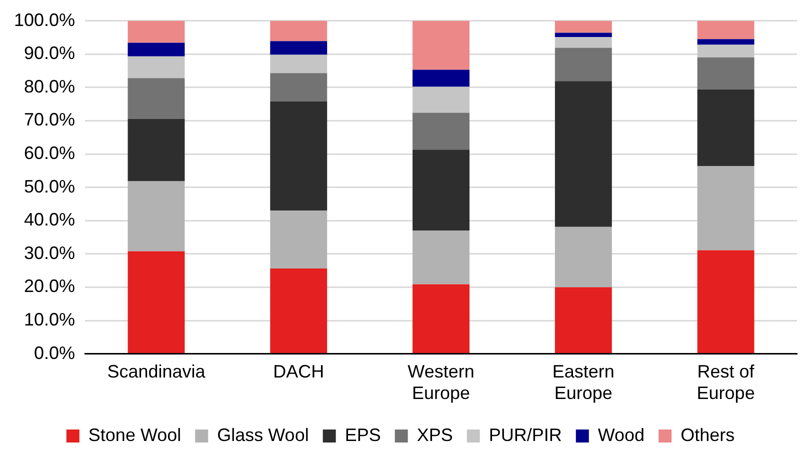  Describe the element at coordinates (50, 319) in the screenshot. I see `y-tick-label: 10.0%` at that location.